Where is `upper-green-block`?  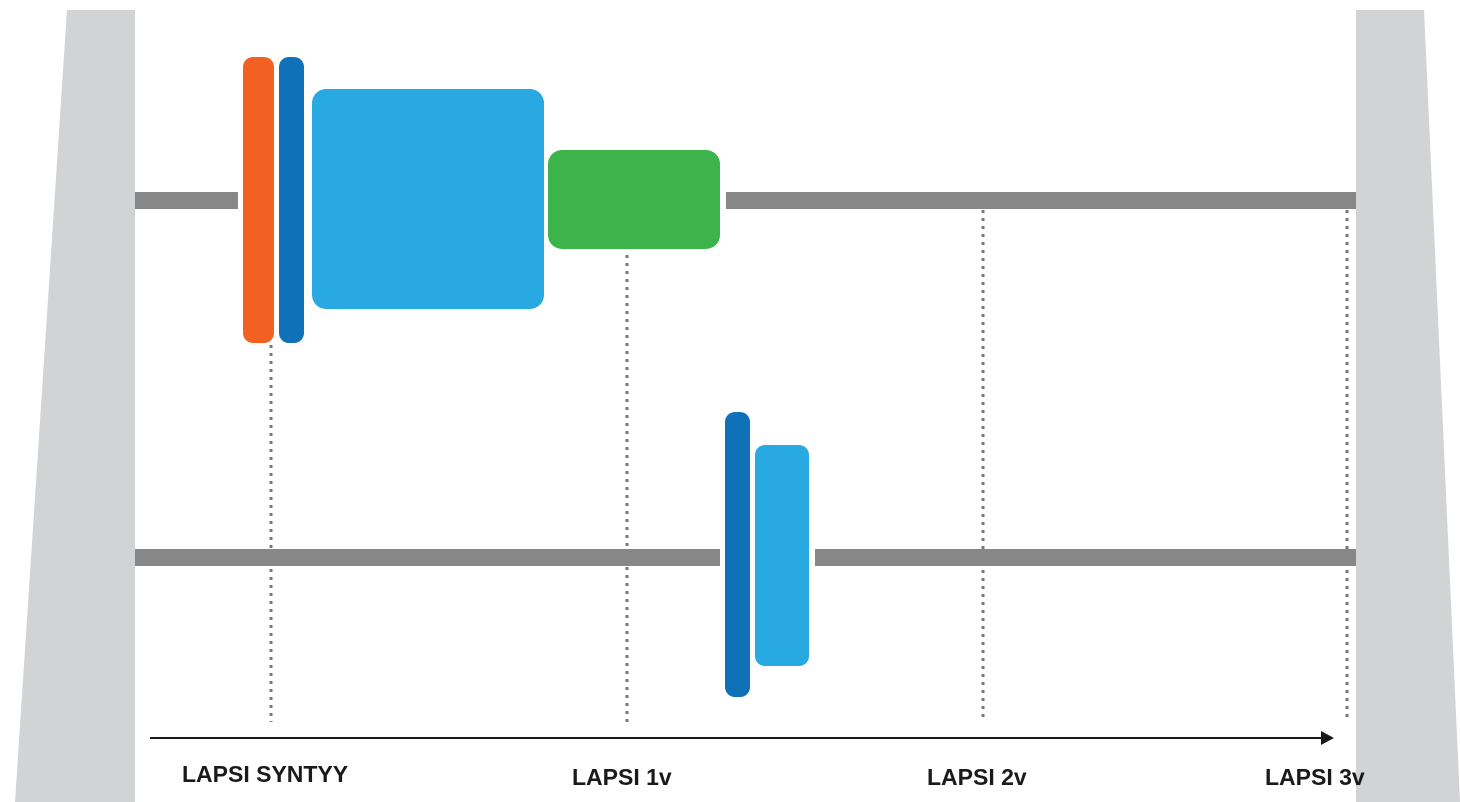
upper-green-block is located at coordinates (634, 199).